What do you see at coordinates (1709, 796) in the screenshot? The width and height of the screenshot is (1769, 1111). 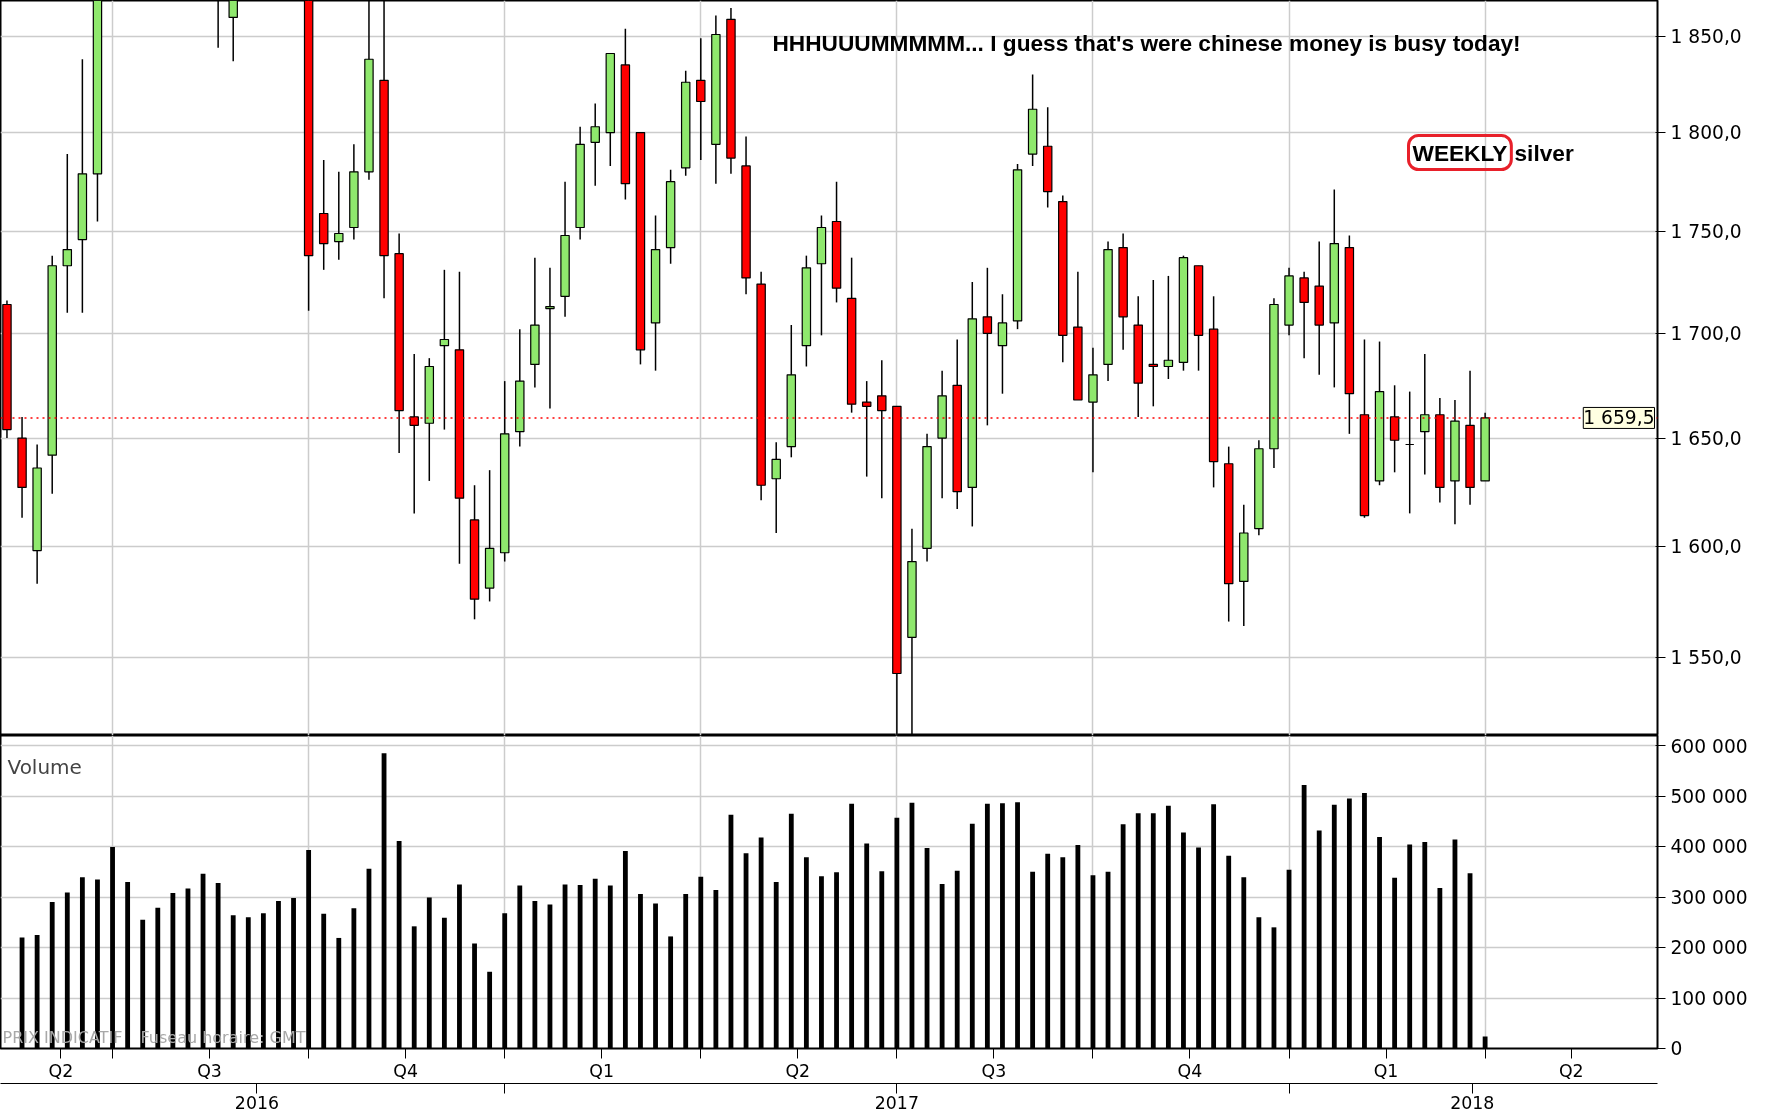 I see `y-tick-label: 500 000` at bounding box center [1709, 796].